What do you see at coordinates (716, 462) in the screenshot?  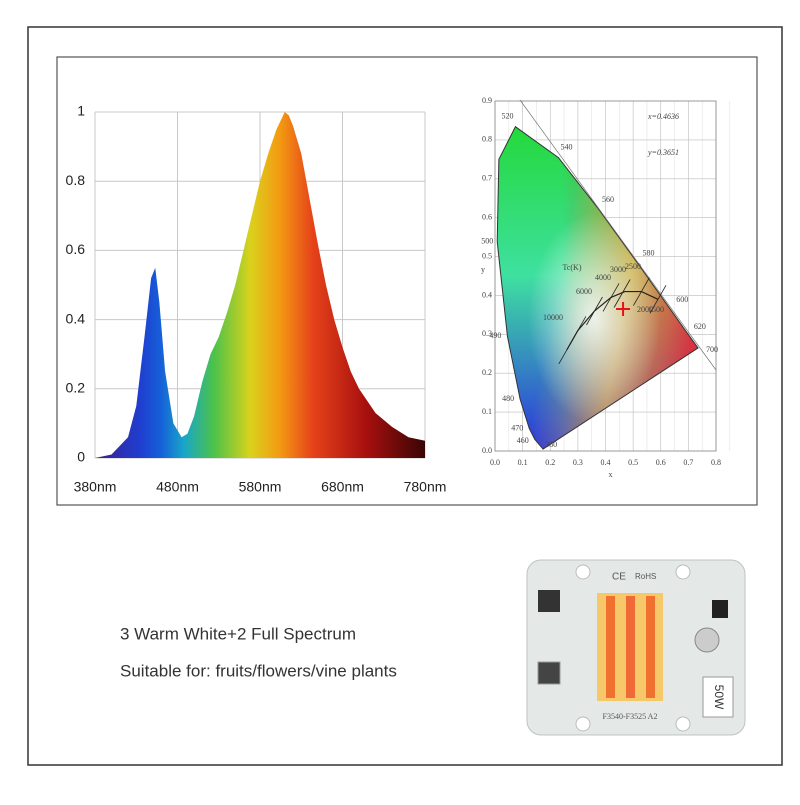 I see `x-tick-label: 0.8` at bounding box center [716, 462].